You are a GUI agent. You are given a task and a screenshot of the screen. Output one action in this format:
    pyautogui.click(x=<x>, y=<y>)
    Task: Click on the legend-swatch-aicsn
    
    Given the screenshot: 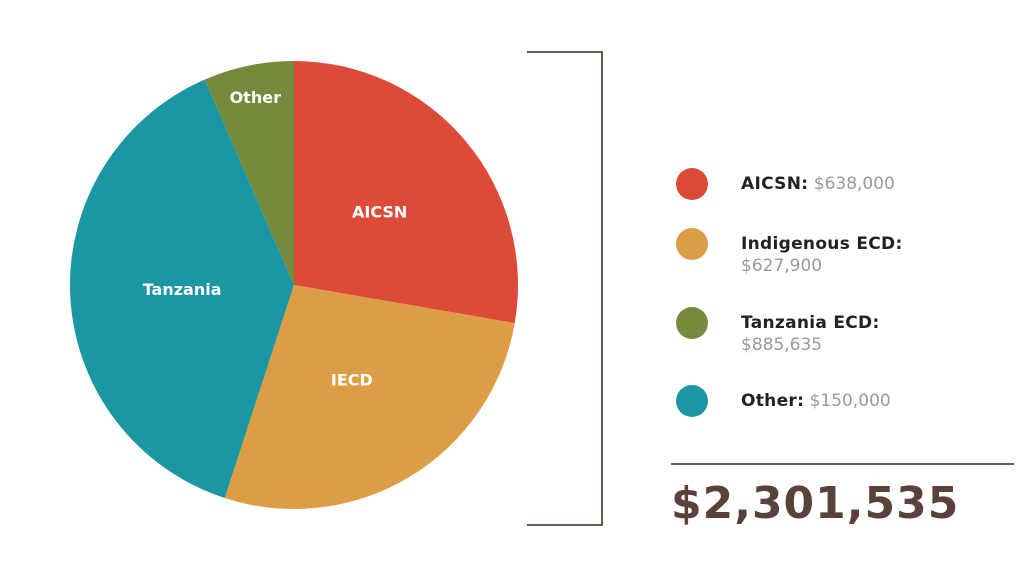 What is the action you would take?
    pyautogui.click(x=692, y=184)
    